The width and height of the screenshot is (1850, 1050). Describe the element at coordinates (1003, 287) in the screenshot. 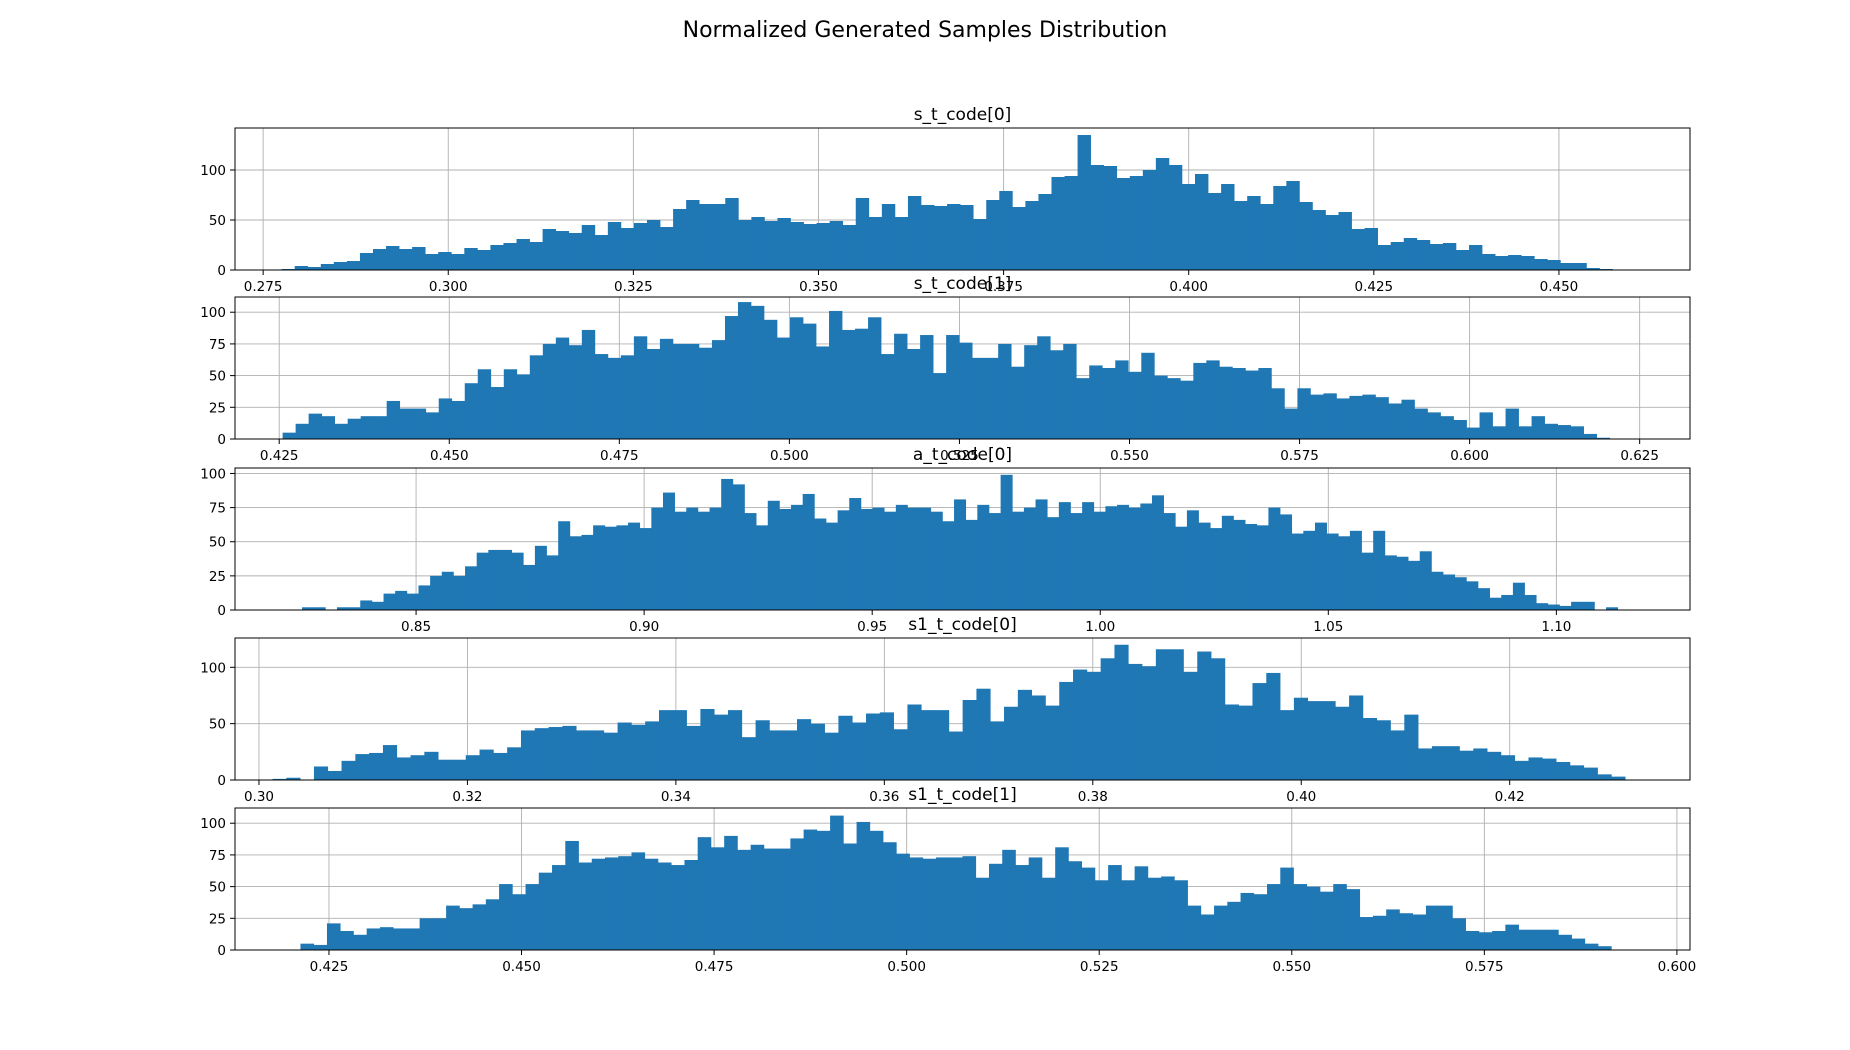

I see `x-tick-label: 0.375` at that location.